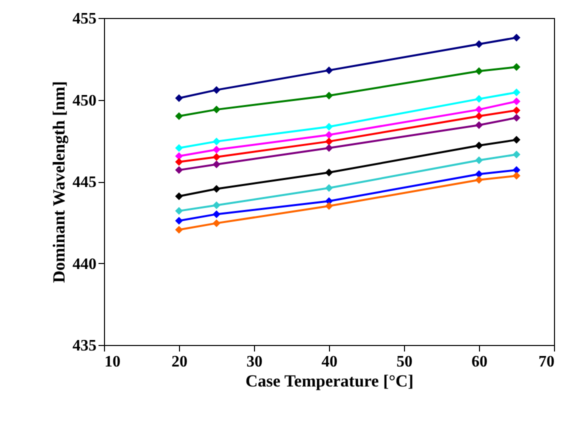 This screenshot has height=432, width=586. What do you see at coordinates (330, 362) in the screenshot?
I see `x-tick-label: 40` at bounding box center [330, 362].